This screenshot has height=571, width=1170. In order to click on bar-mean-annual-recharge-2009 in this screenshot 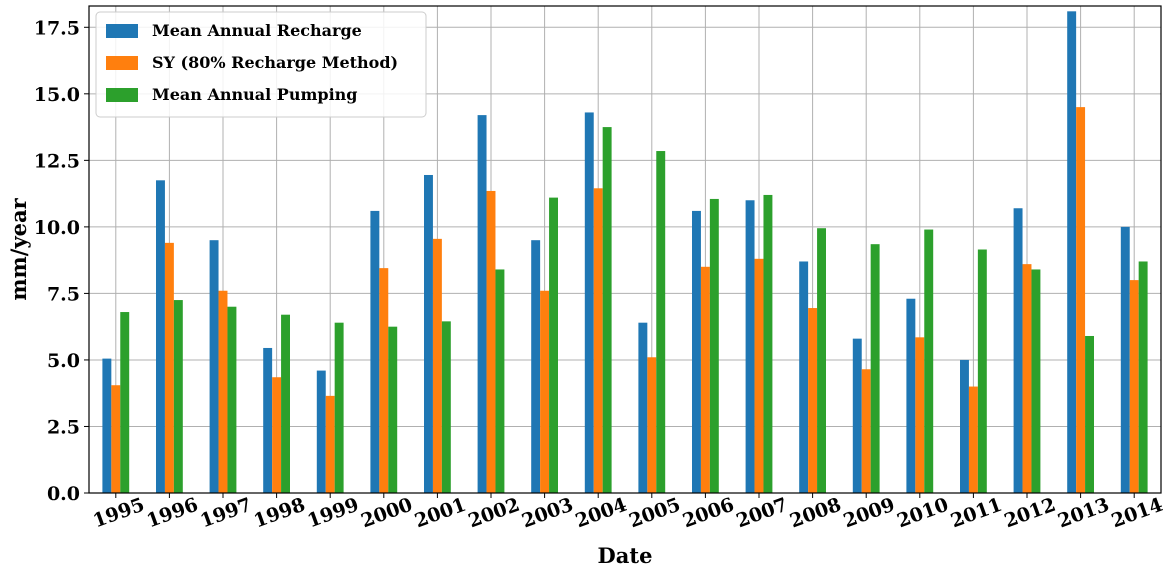, I will do `click(857, 415)`.